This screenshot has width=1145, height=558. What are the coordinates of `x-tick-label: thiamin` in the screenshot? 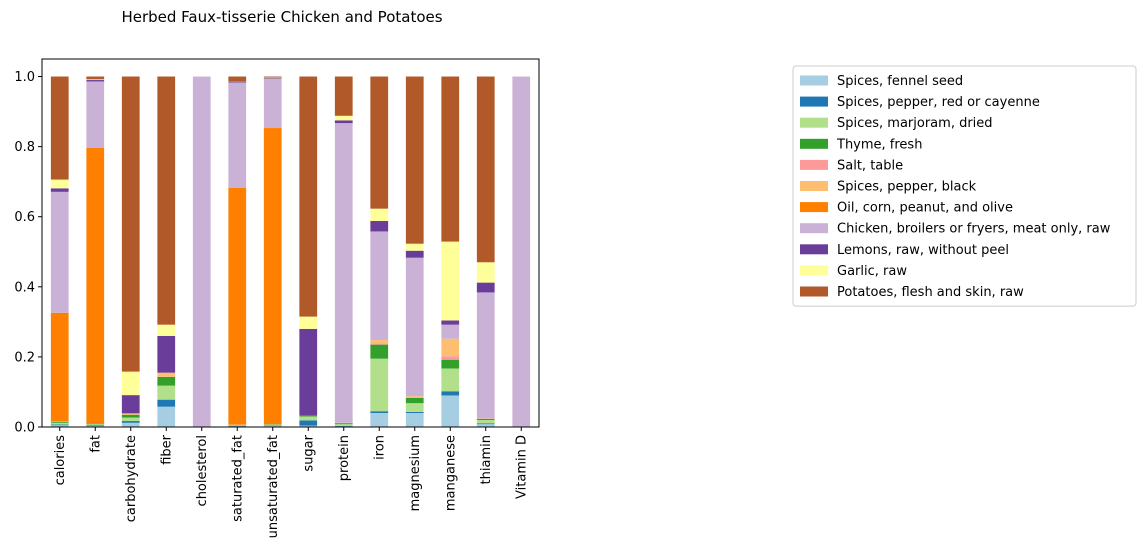 It's located at (486, 459).